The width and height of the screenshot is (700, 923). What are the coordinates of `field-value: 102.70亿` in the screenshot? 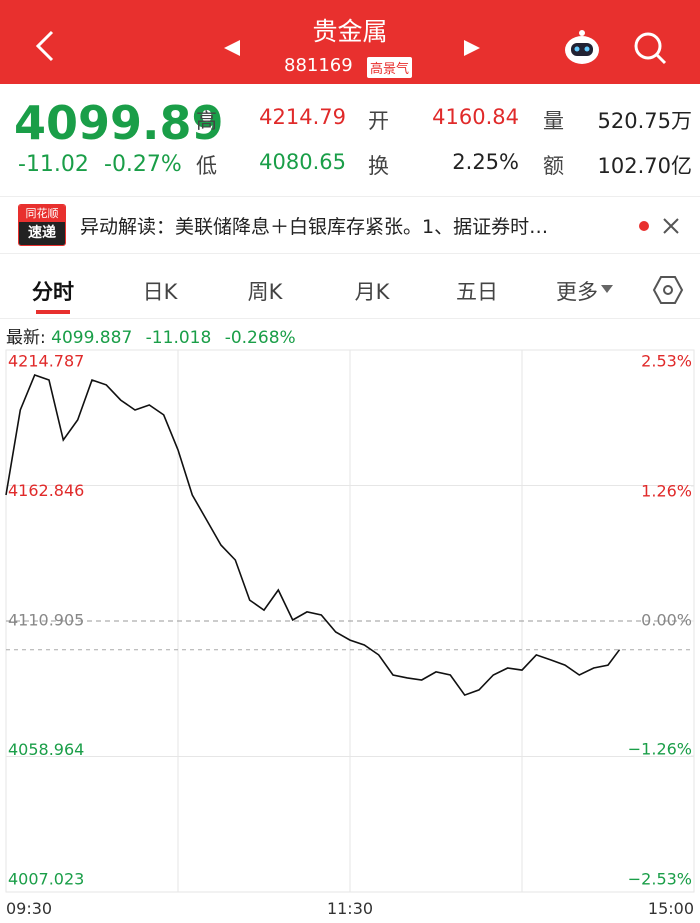 It's located at (644, 166).